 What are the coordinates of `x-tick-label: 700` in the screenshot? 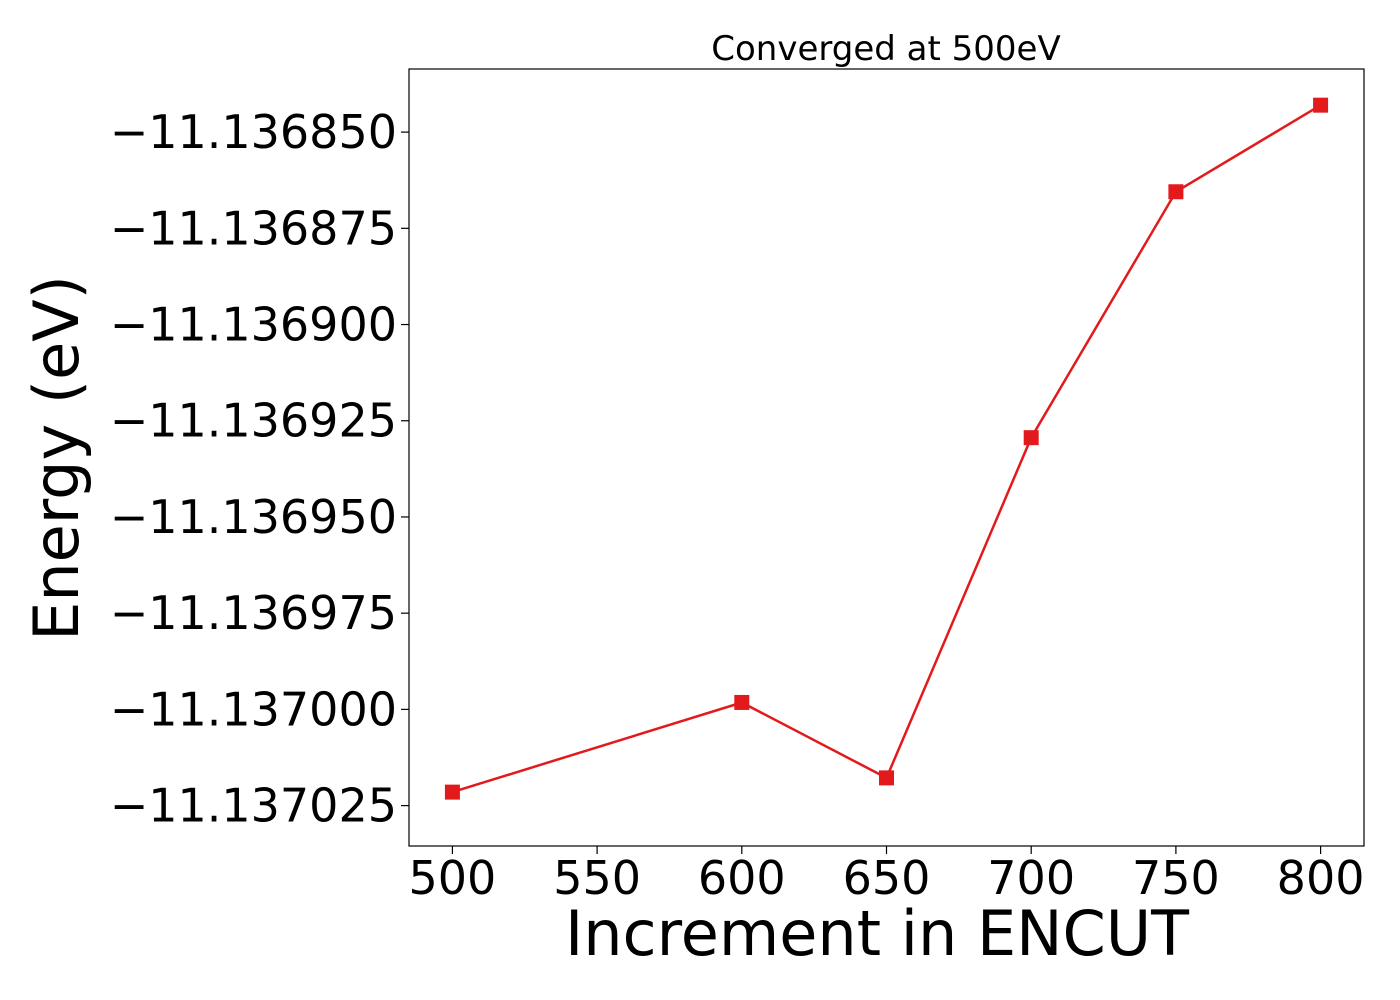 It's located at (1031, 878).